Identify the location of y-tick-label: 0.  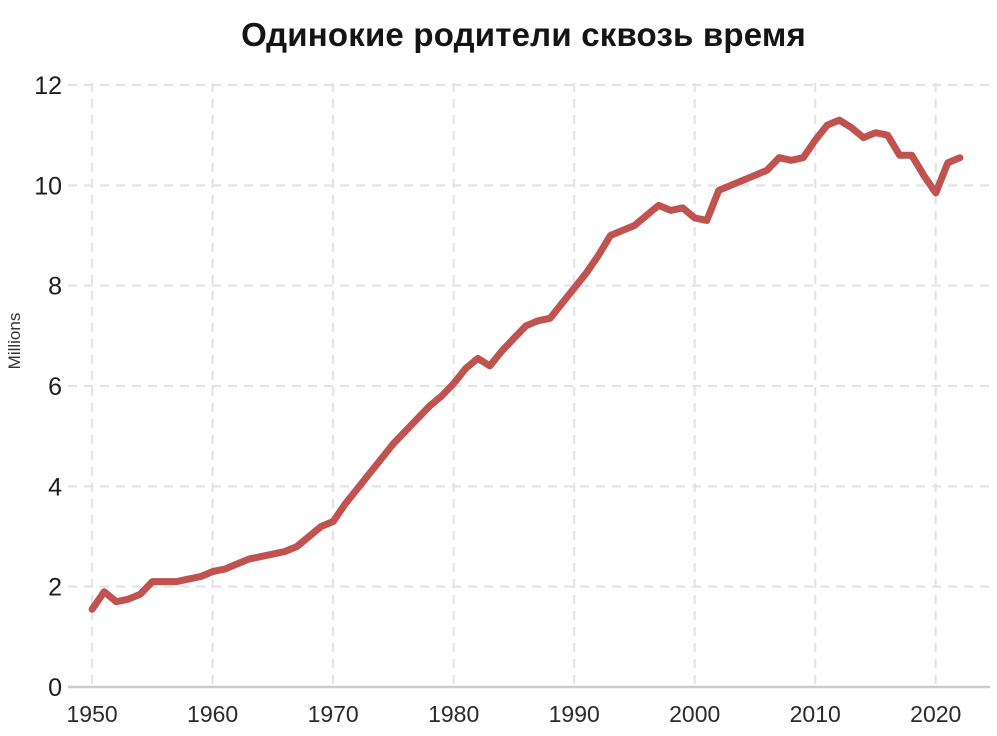
(55, 688).